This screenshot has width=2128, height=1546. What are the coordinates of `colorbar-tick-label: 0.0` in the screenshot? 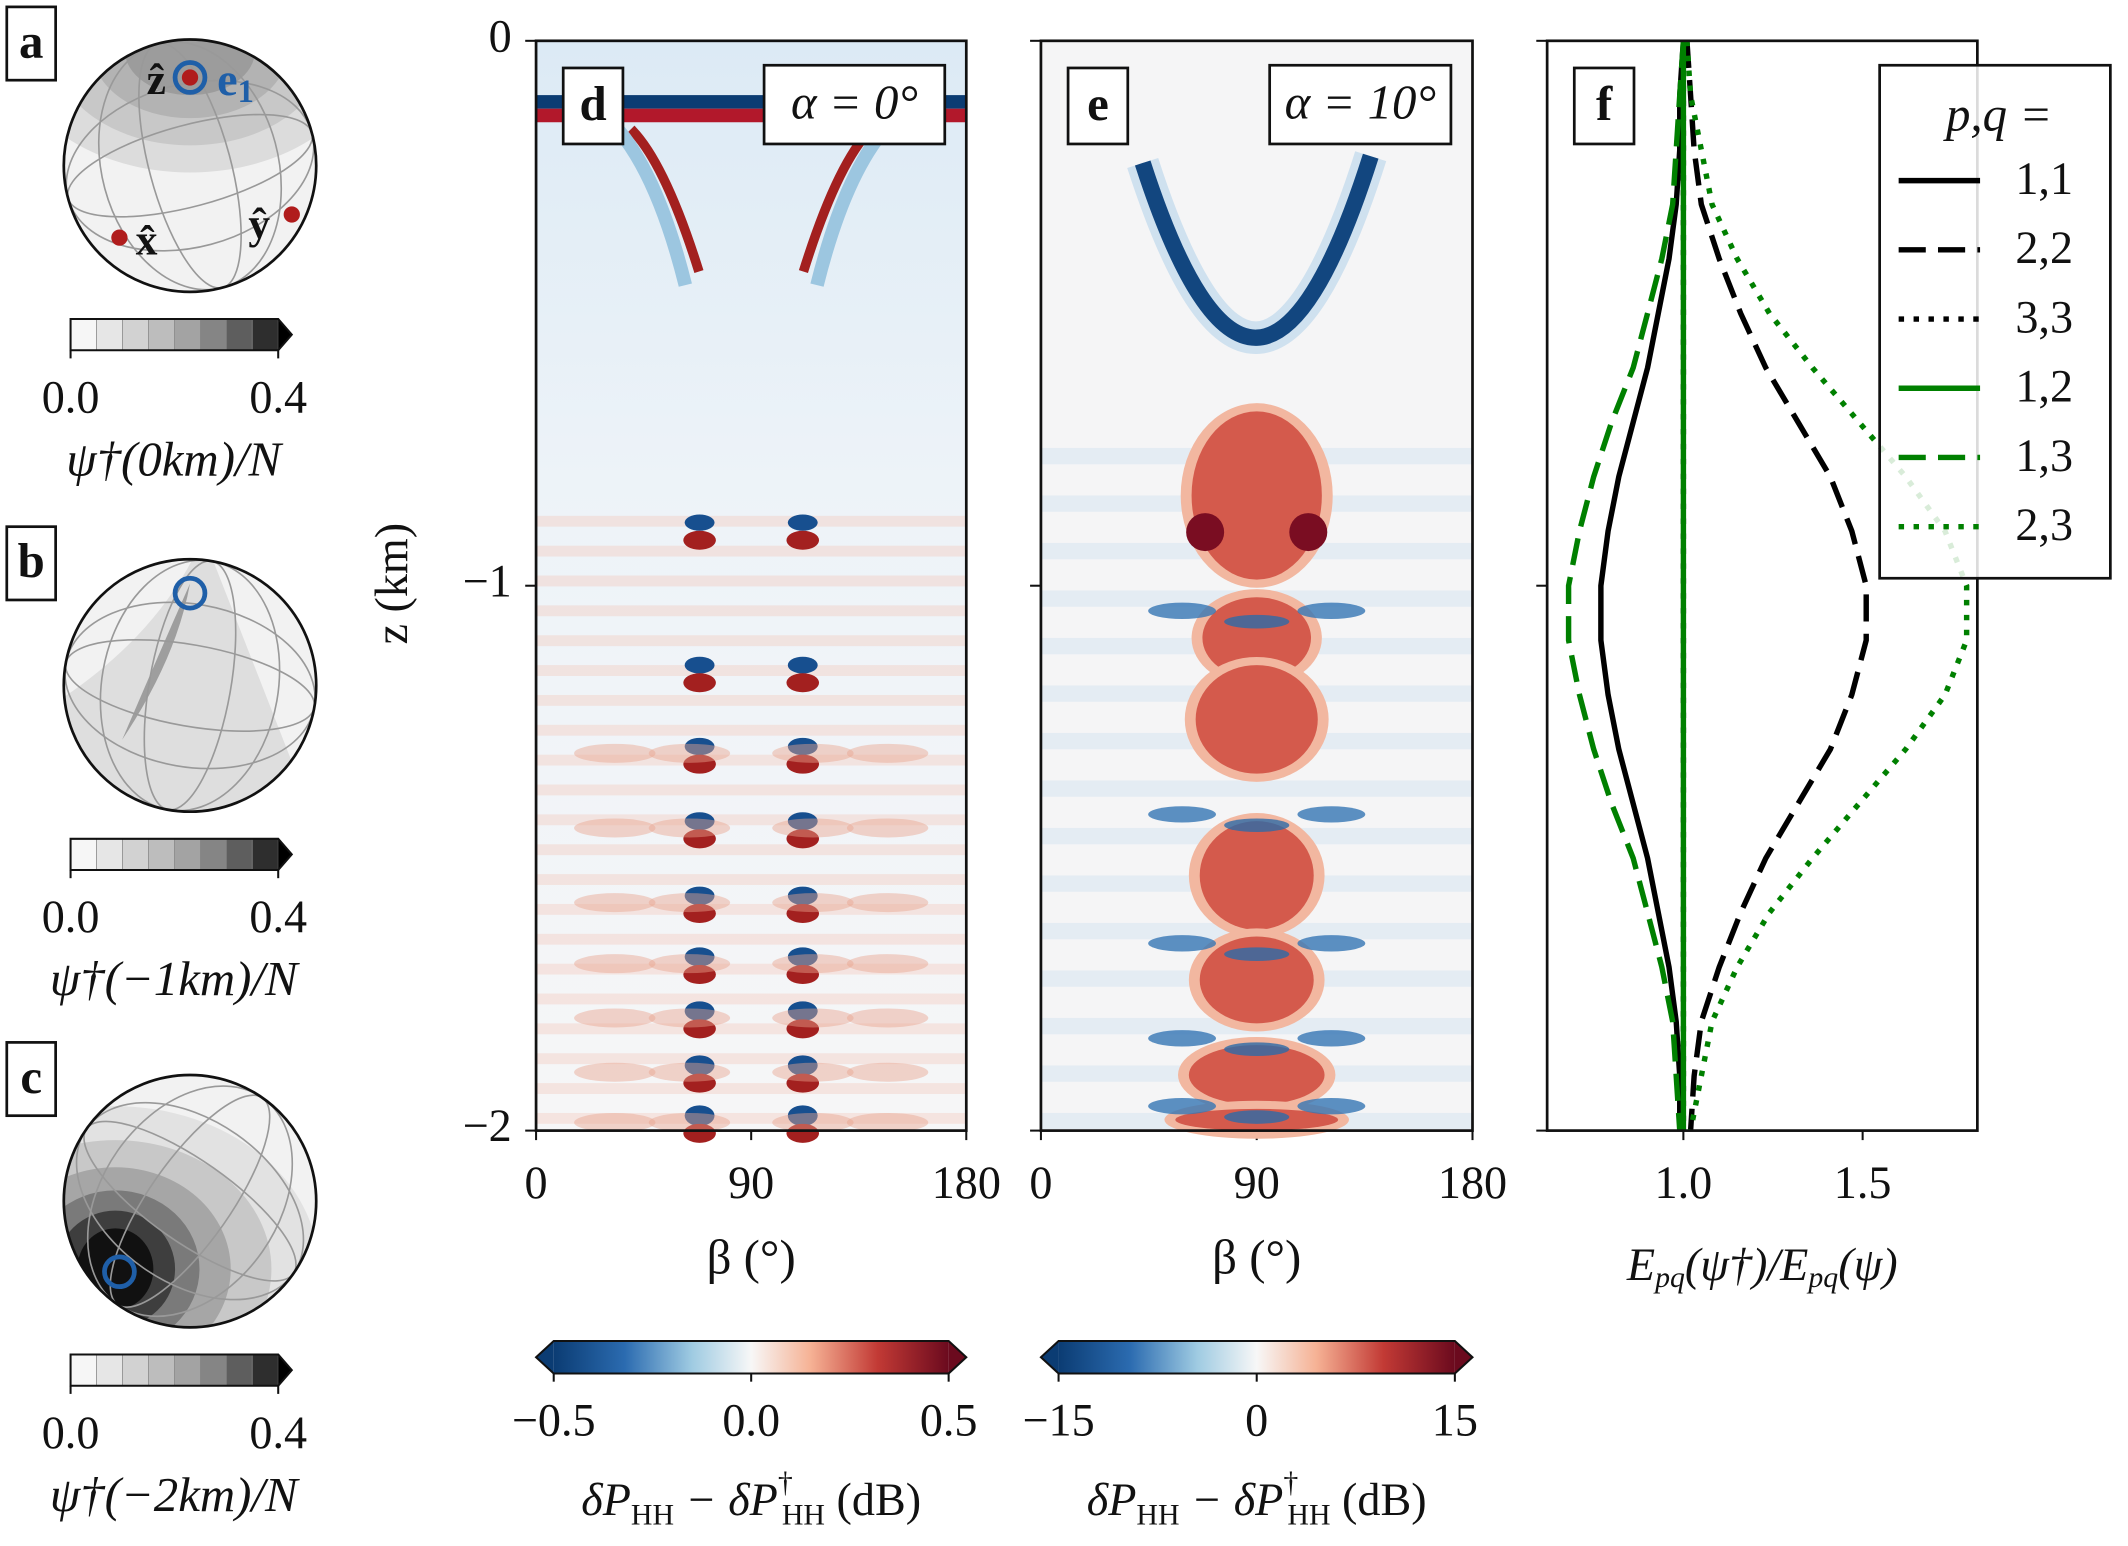 It's located at (71, 396).